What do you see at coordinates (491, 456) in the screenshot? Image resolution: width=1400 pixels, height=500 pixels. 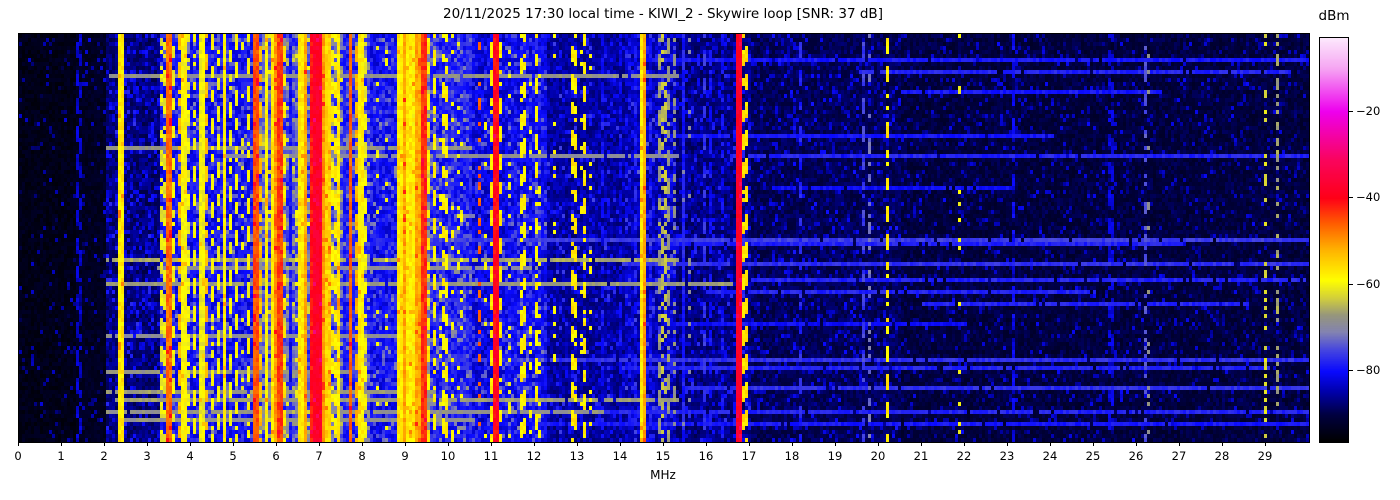 I see `x-tick-label: 11` at bounding box center [491, 456].